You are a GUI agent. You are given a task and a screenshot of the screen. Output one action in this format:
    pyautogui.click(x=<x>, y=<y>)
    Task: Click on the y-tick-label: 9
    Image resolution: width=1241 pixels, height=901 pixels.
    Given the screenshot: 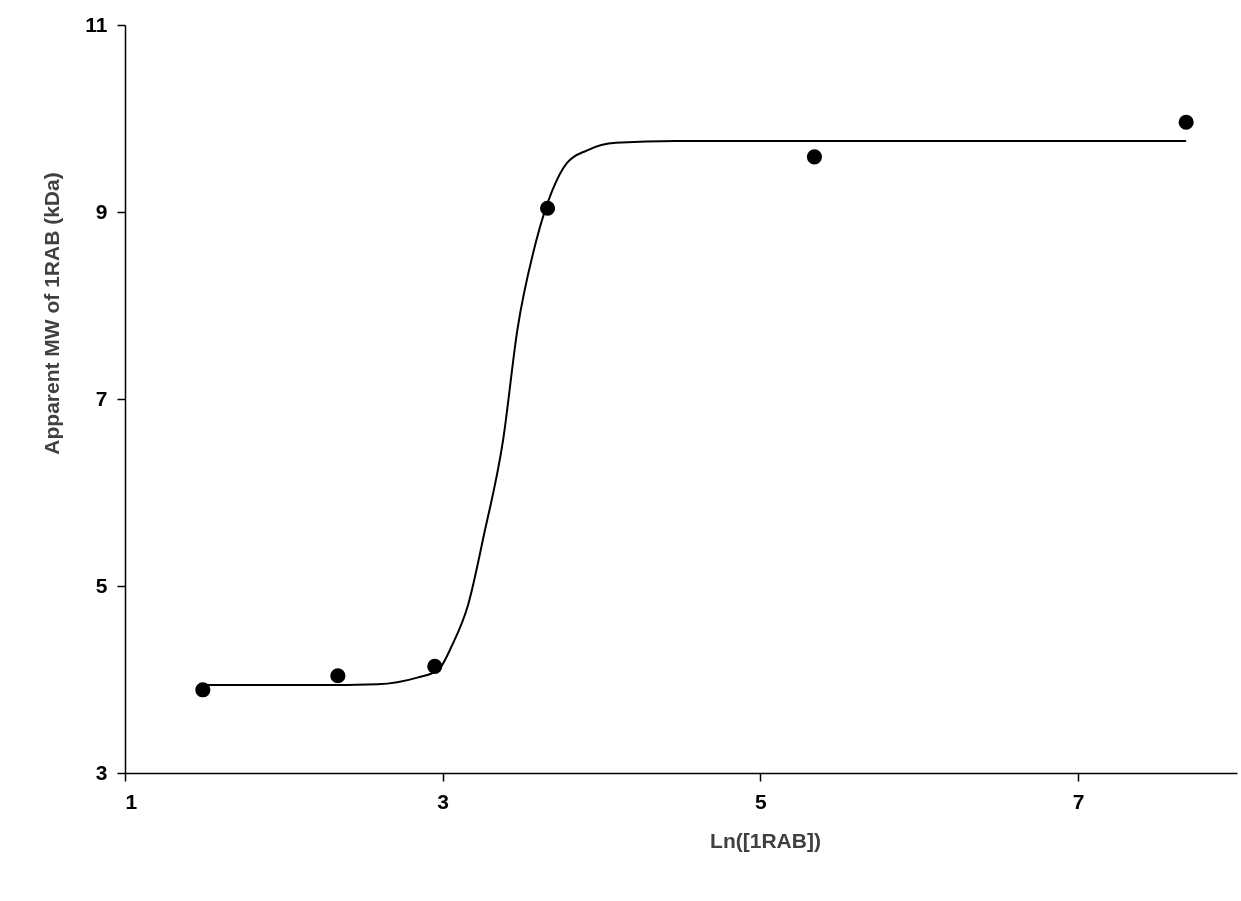 What is the action you would take?
    pyautogui.click(x=101, y=211)
    